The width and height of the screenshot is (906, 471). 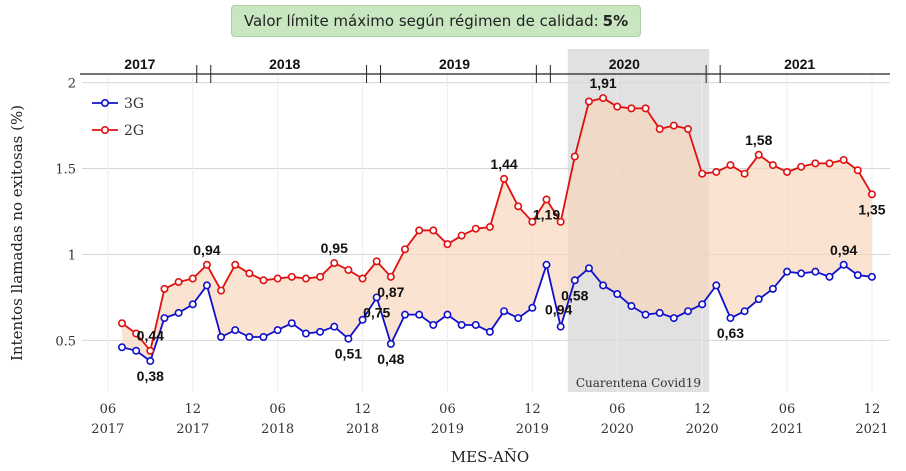 What do you see at coordinates (150, 336) in the screenshot?
I see `data-label: 0,44` at bounding box center [150, 336].